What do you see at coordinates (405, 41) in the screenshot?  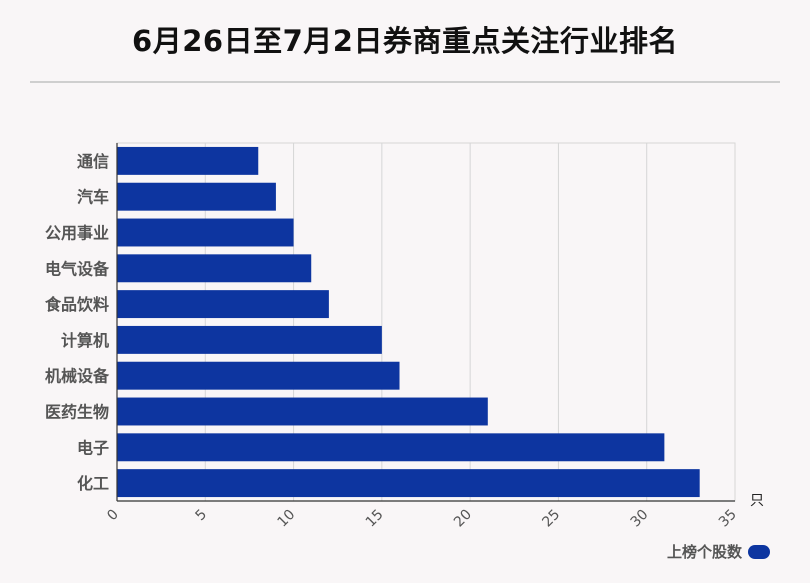 I see `chart-title: 6月26日至7月2日券商重点关注行业排名` at bounding box center [405, 41].